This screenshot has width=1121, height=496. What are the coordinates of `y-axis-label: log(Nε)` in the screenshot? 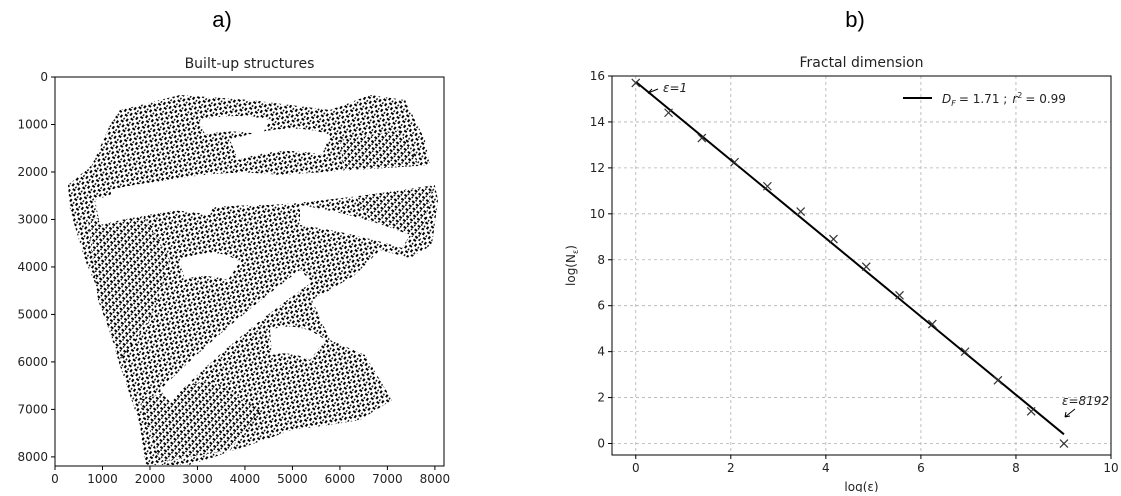 It's located at (572, 265).